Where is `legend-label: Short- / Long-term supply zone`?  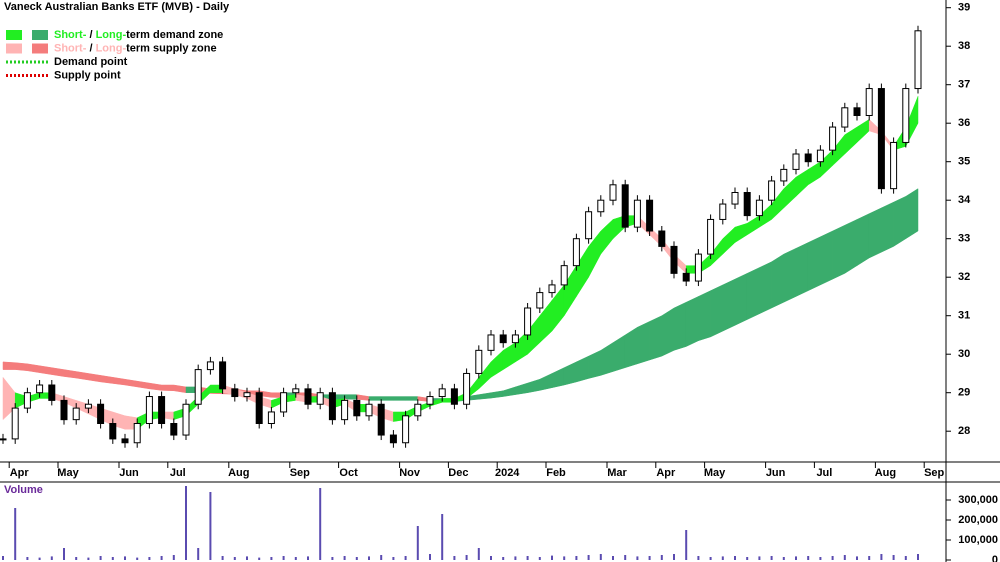 legend-label: Short- / Long-term supply zone is located at coordinates (135, 48).